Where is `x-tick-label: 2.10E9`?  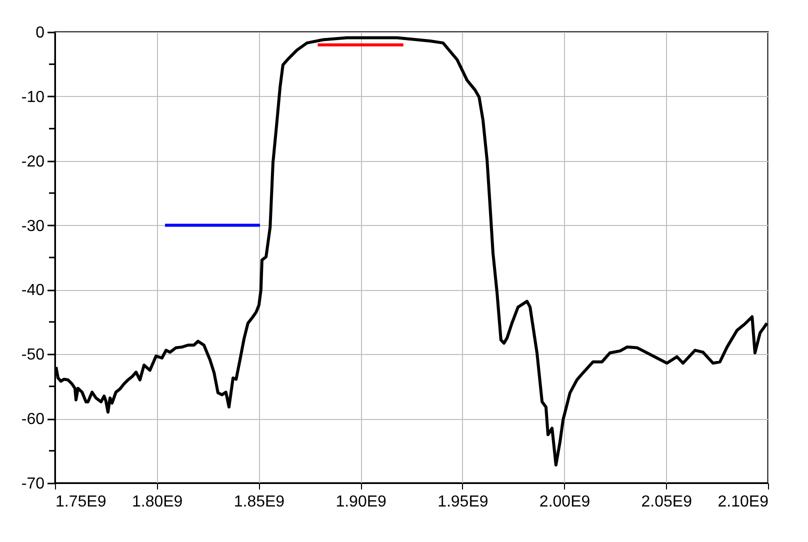
x-tick-label: 2.10E9 is located at coordinates (743, 502).